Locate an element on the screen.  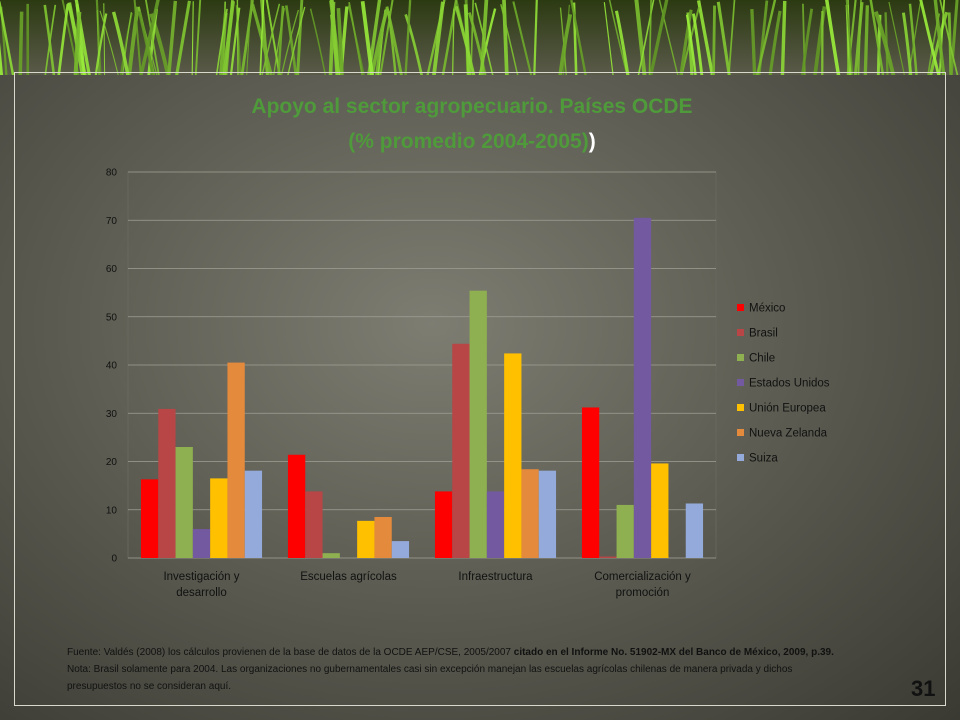
x-category-label: desarrollo is located at coordinates (201, 593).